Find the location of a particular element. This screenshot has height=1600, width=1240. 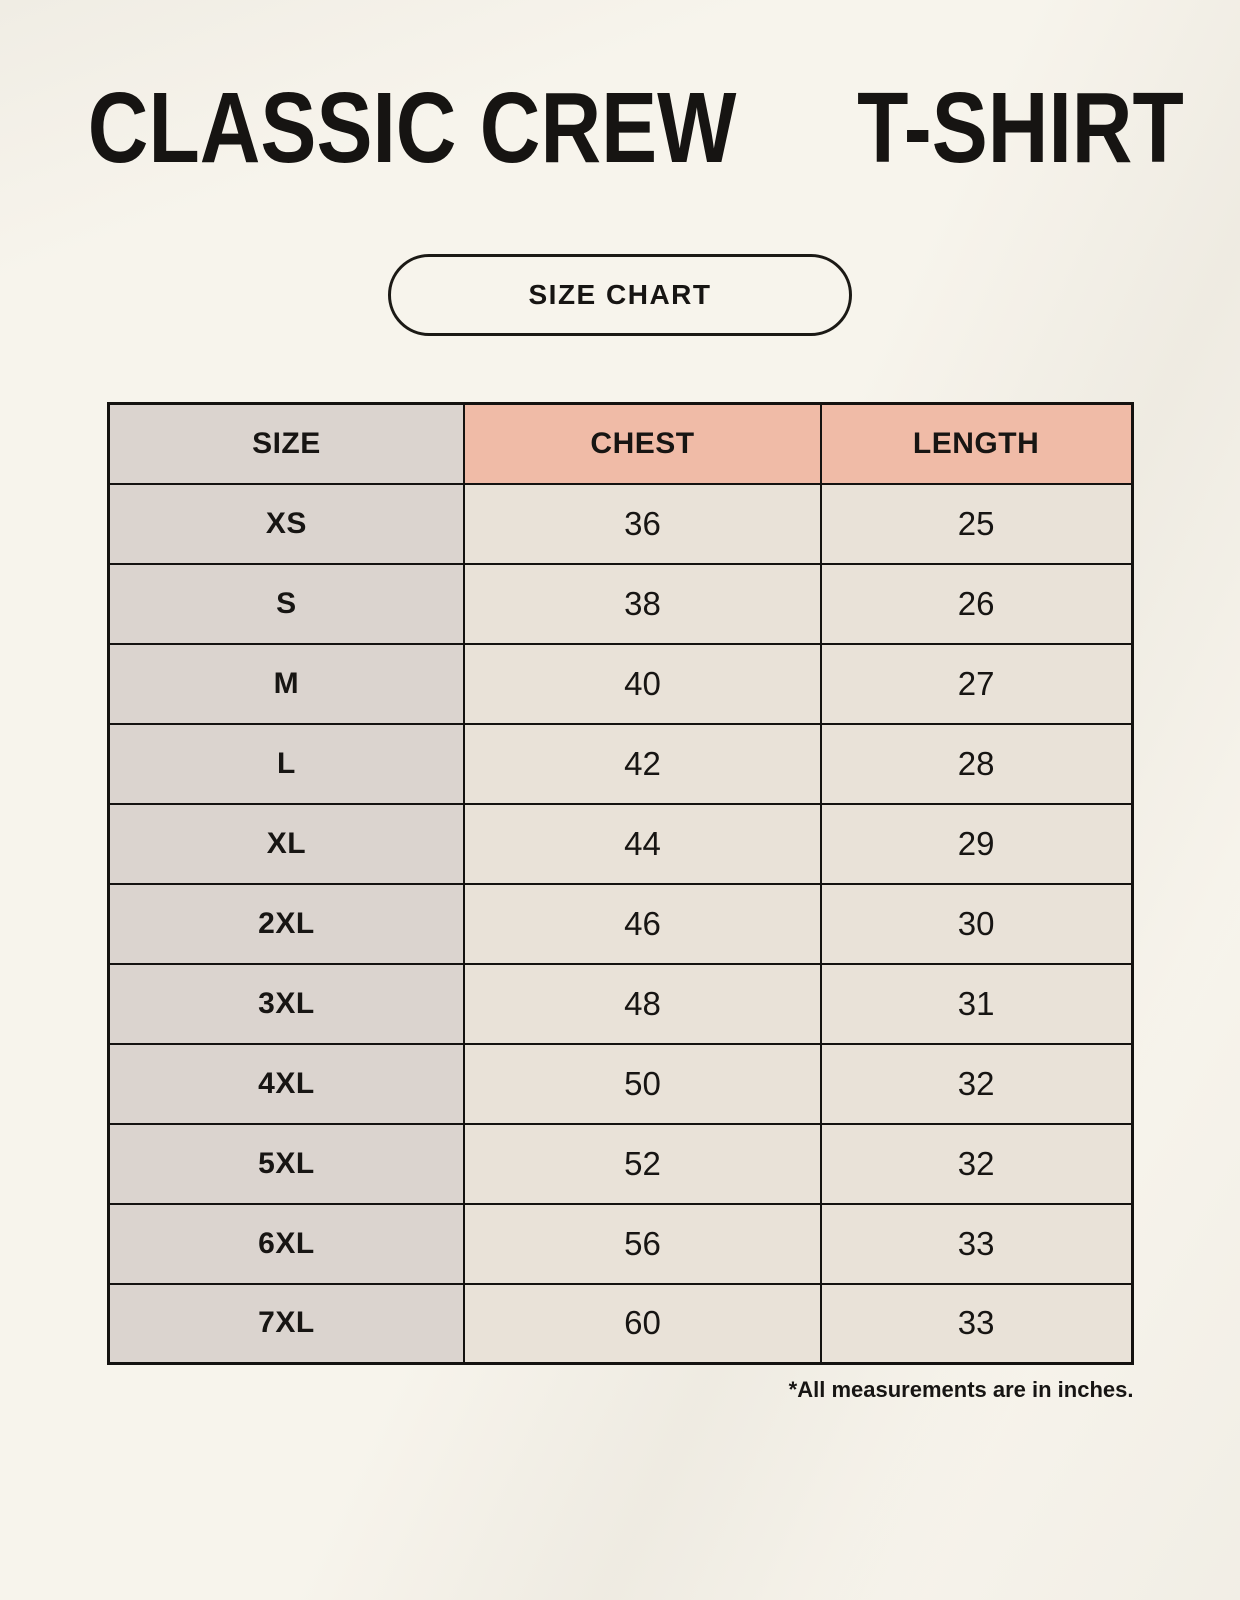

size-table-row: 5XL 52 32 is located at coordinates (620, 1163).